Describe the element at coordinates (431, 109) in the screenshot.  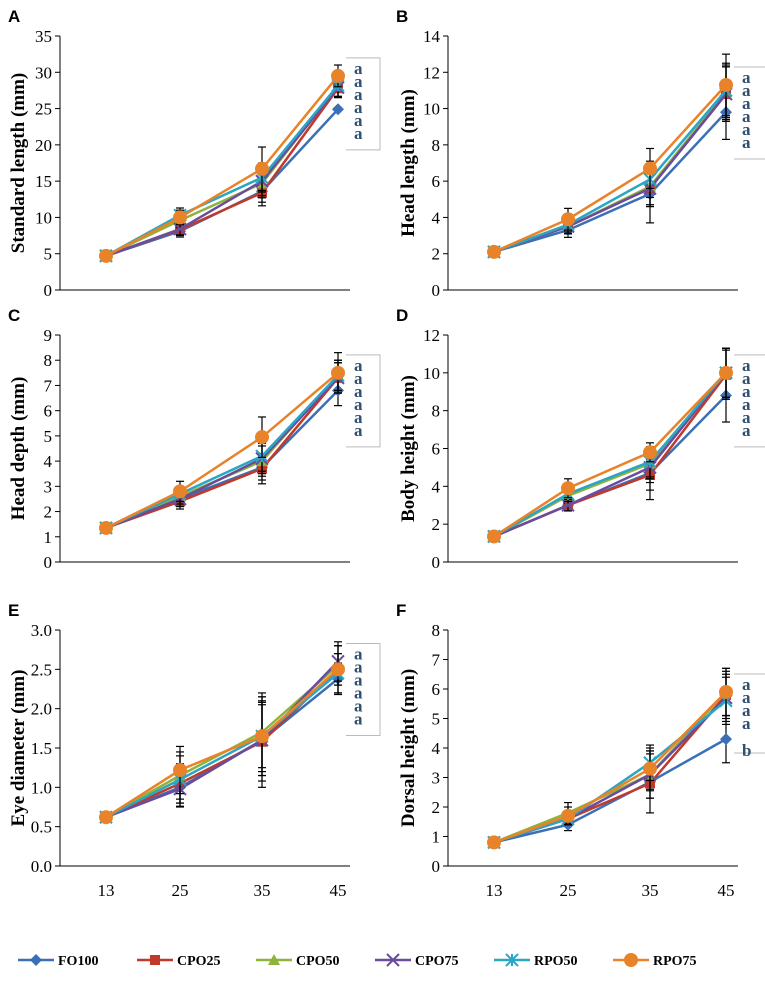
I see `y-tick-label: 10` at that location.